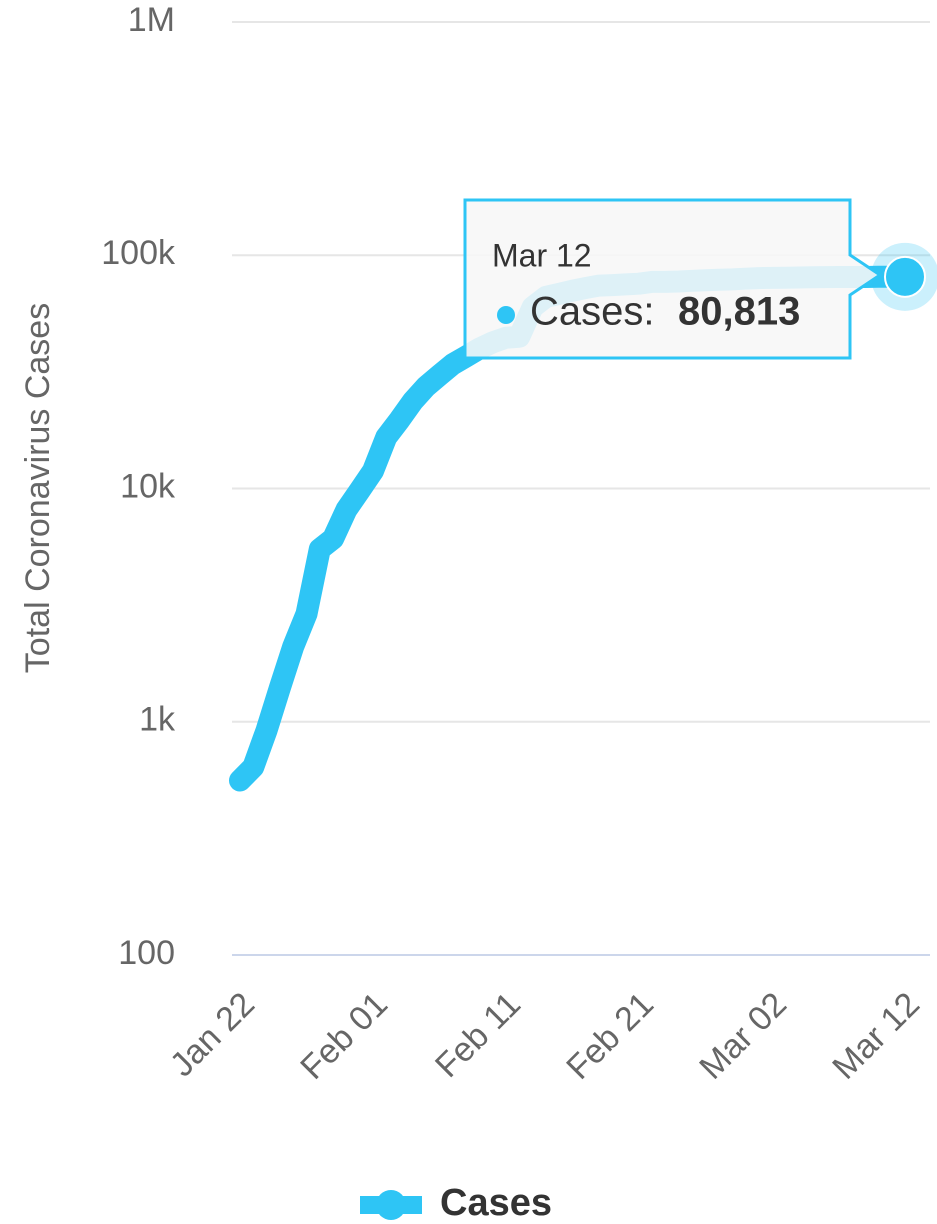 The width and height of the screenshot is (937, 1224). What do you see at coordinates (542, 255) in the screenshot?
I see `tooltip-date: Mar 12` at bounding box center [542, 255].